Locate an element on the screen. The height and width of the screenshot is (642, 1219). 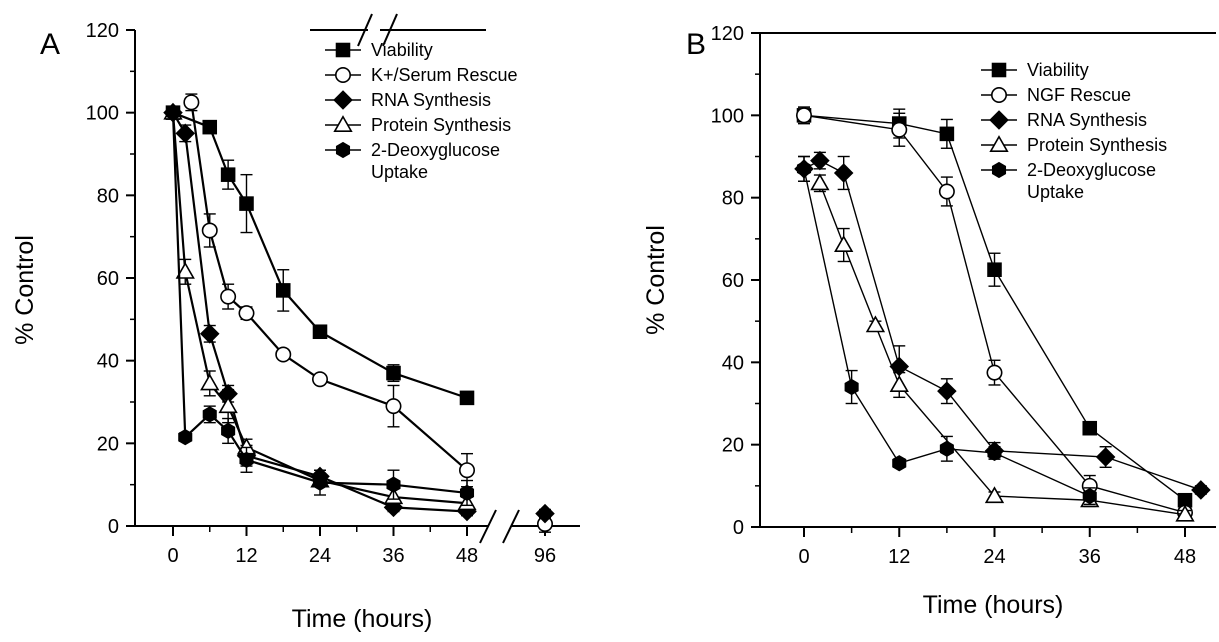
legend-entry: 2-Deoxyglucose is located at coordinates (435, 150).